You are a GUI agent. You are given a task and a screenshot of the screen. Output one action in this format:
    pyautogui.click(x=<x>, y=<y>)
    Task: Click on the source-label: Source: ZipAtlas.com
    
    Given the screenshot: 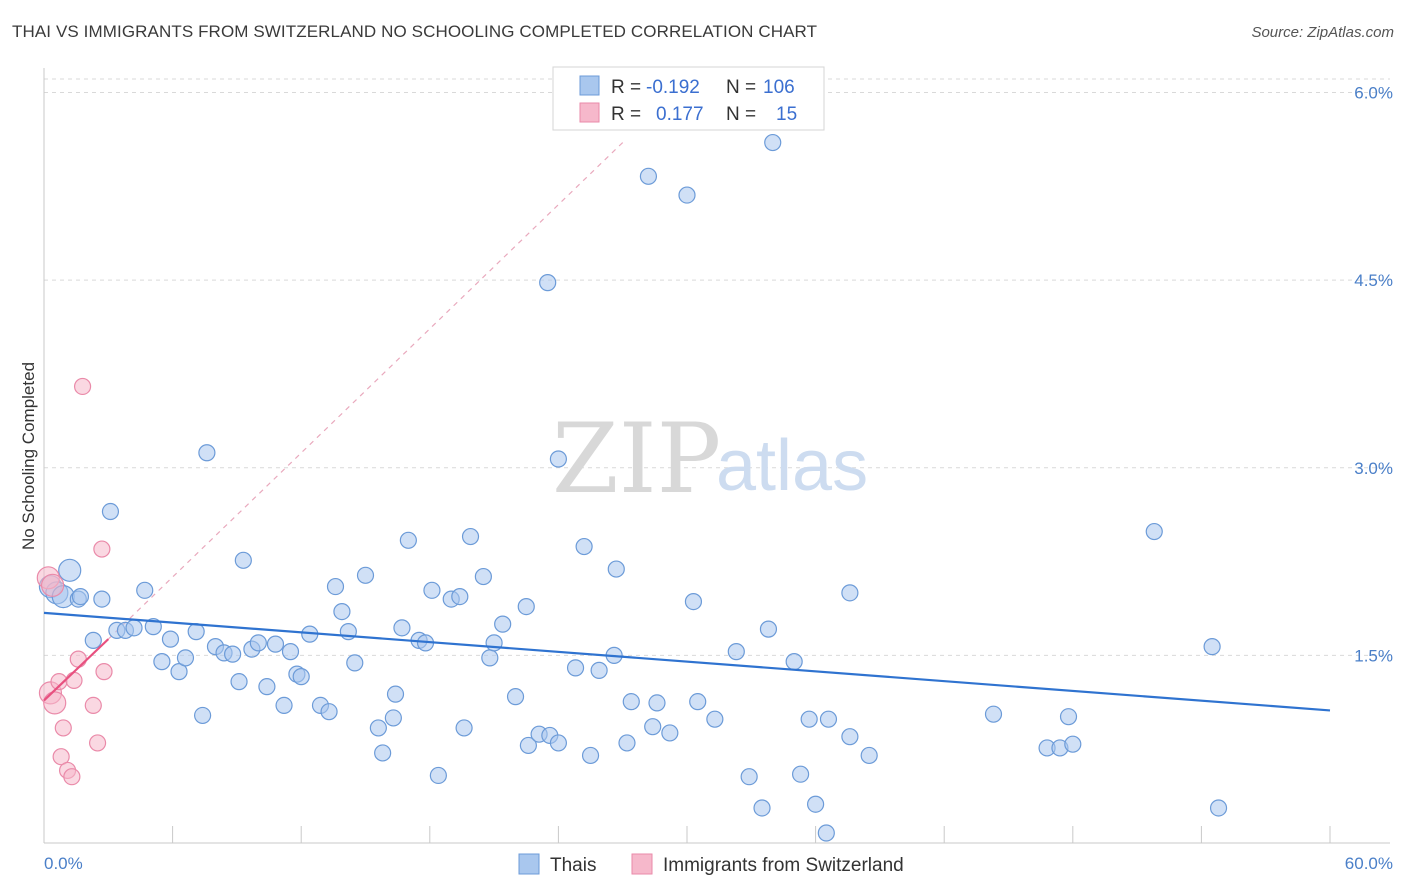 What is the action you would take?
    pyautogui.click(x=1322, y=32)
    